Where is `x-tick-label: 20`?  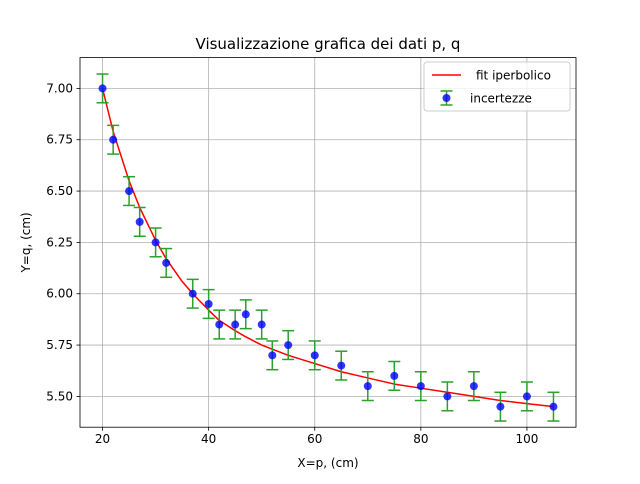
x-tick-label: 20 is located at coordinates (102, 439).